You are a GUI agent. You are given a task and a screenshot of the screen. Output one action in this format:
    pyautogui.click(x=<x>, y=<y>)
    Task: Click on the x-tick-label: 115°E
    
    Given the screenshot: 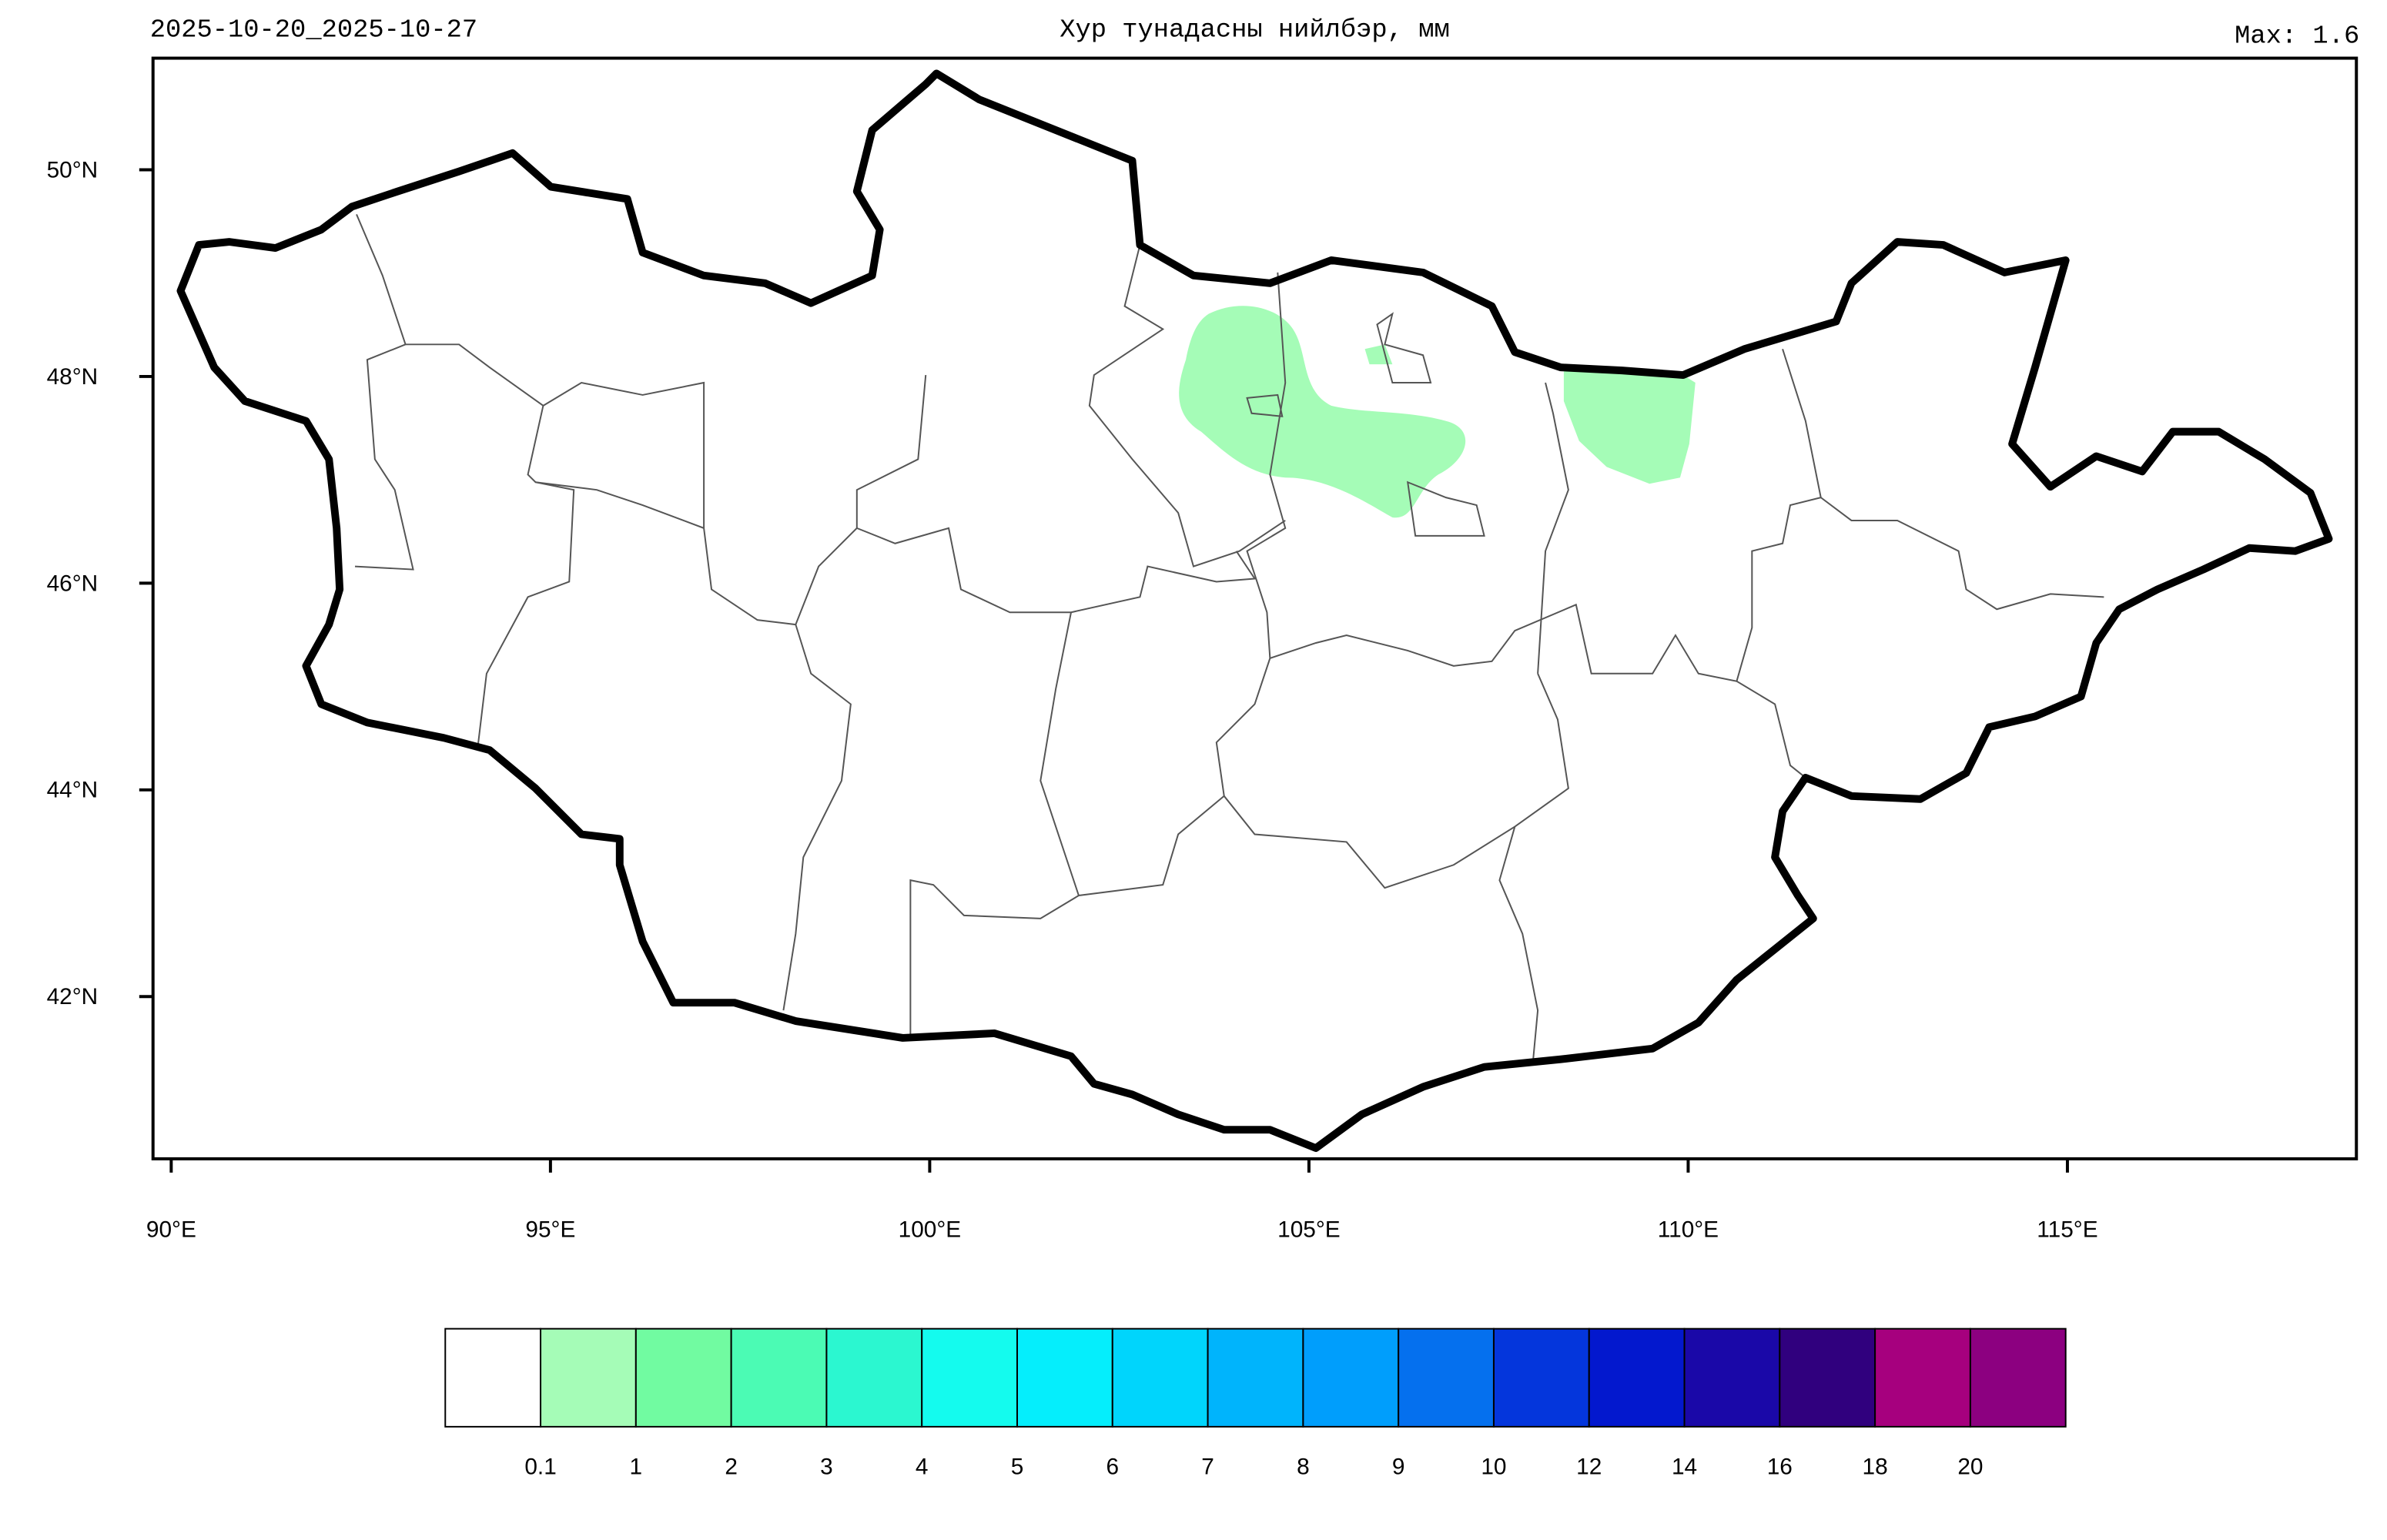 What is the action you would take?
    pyautogui.click(x=2067, y=1229)
    